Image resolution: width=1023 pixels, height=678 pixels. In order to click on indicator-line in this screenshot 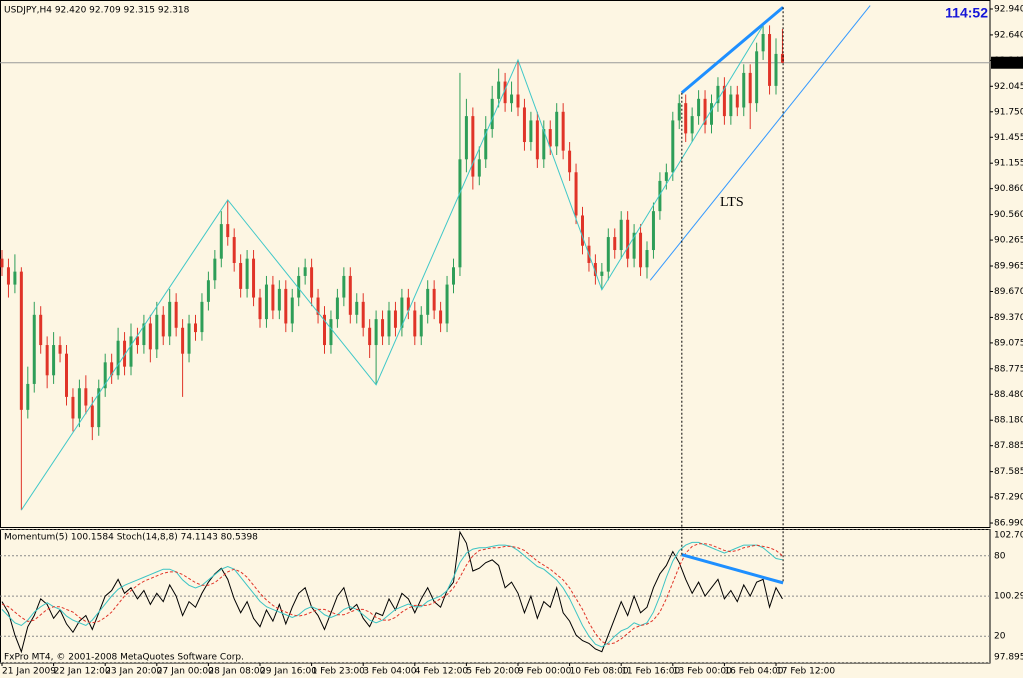, I will do `click(392, 594)`.